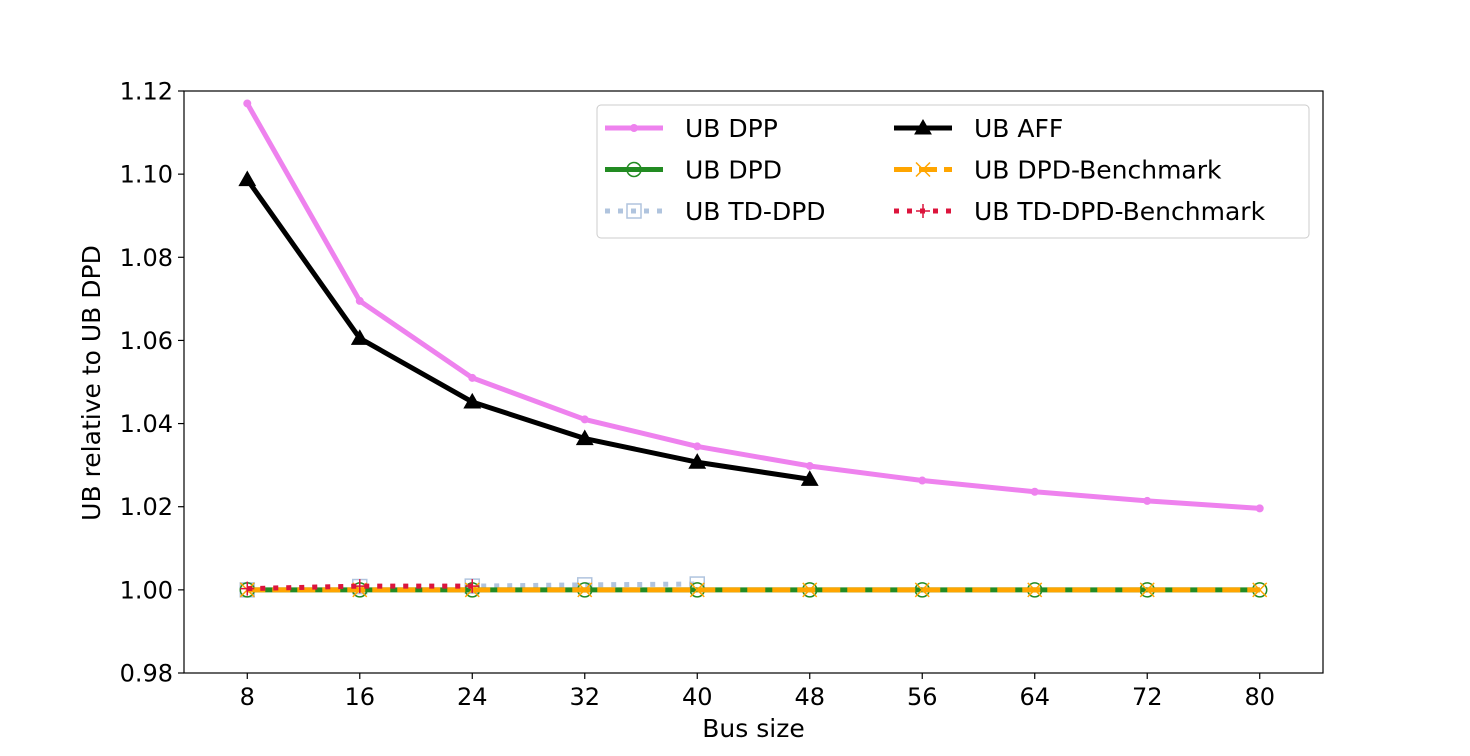 The image size is (1470, 756). I want to click on legend-item-ub-td-dpd-benchmark: UB TD-DPD-Benchmark, so click(1080, 211).